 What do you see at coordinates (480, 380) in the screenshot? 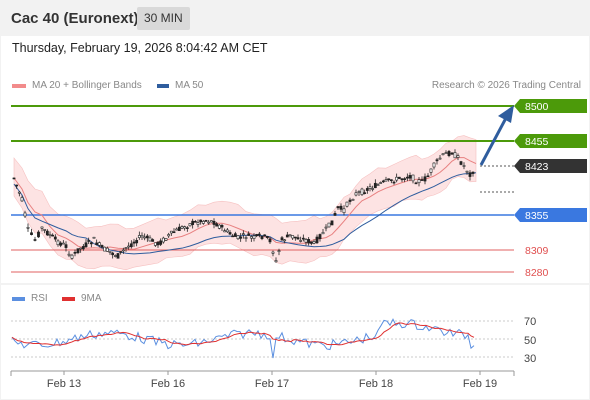
I see `x-tick-feb19: Feb 19` at bounding box center [480, 380].